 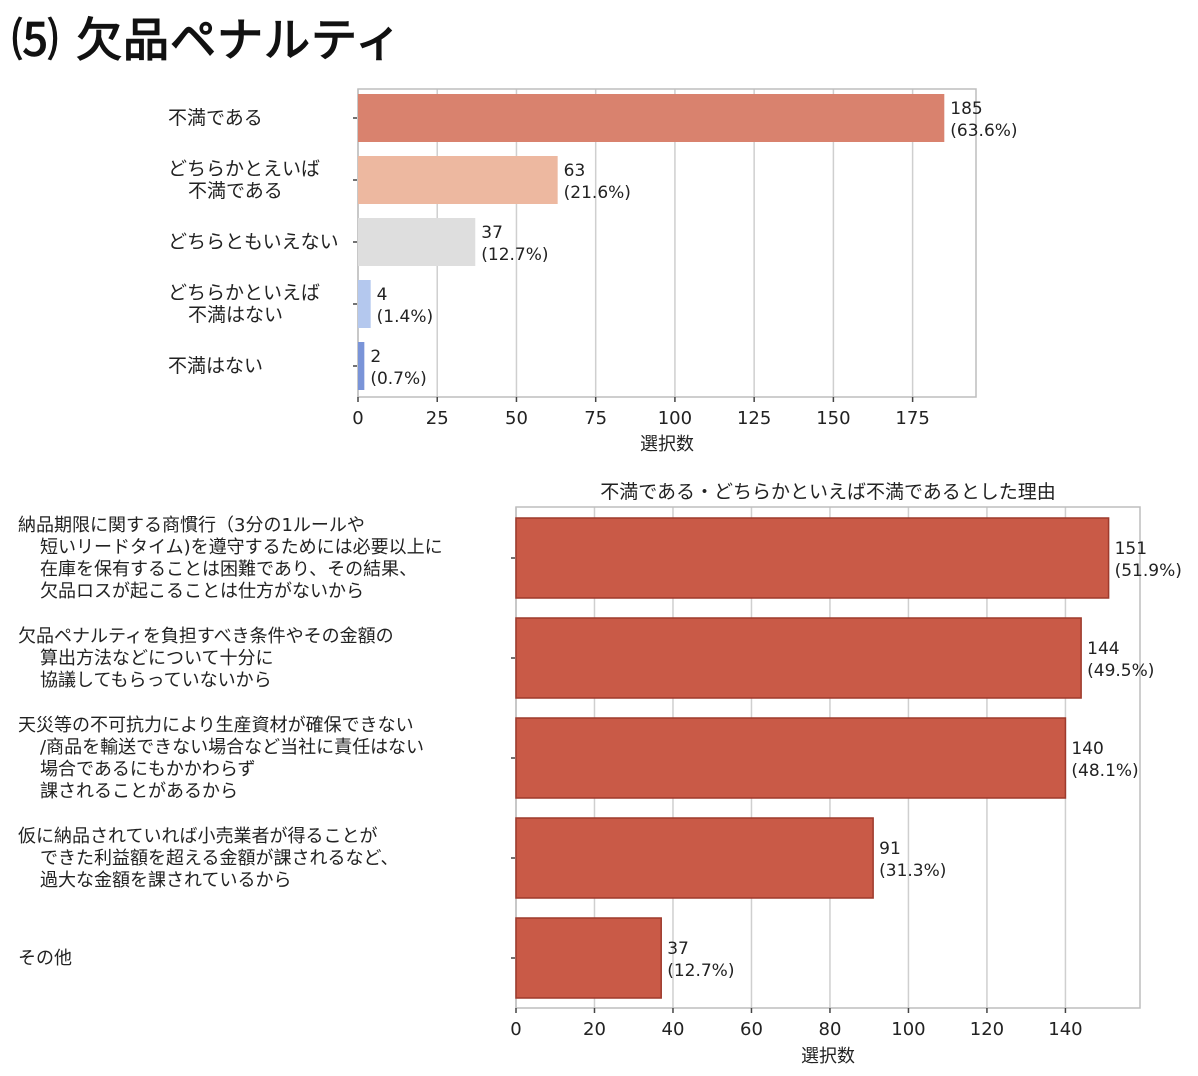 I want to click on value-label: 63, so click(x=575, y=171).